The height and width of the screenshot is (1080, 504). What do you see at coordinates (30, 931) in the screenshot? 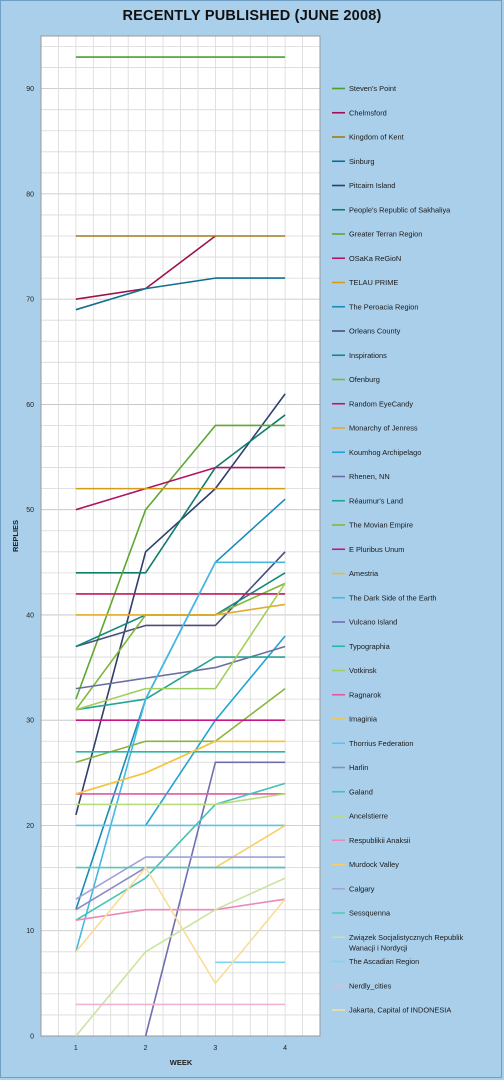
I see `y-tick-label: 10` at bounding box center [30, 931].